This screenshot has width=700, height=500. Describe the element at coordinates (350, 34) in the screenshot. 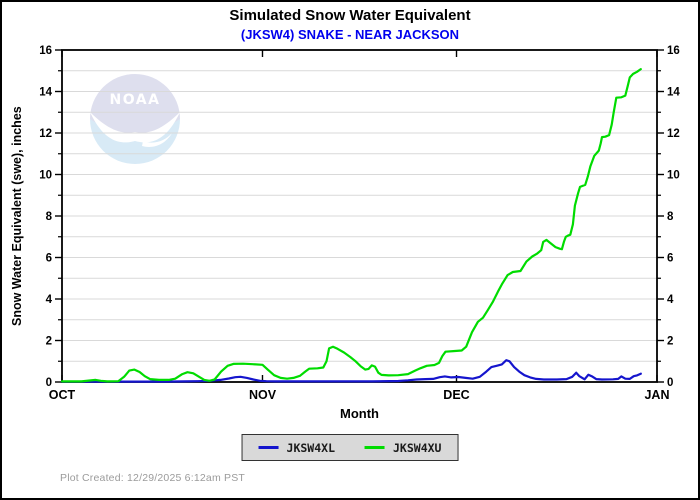

I see `chart-subtitle: (JKSW4) SNAKE - NEAR JACKSON` at that location.